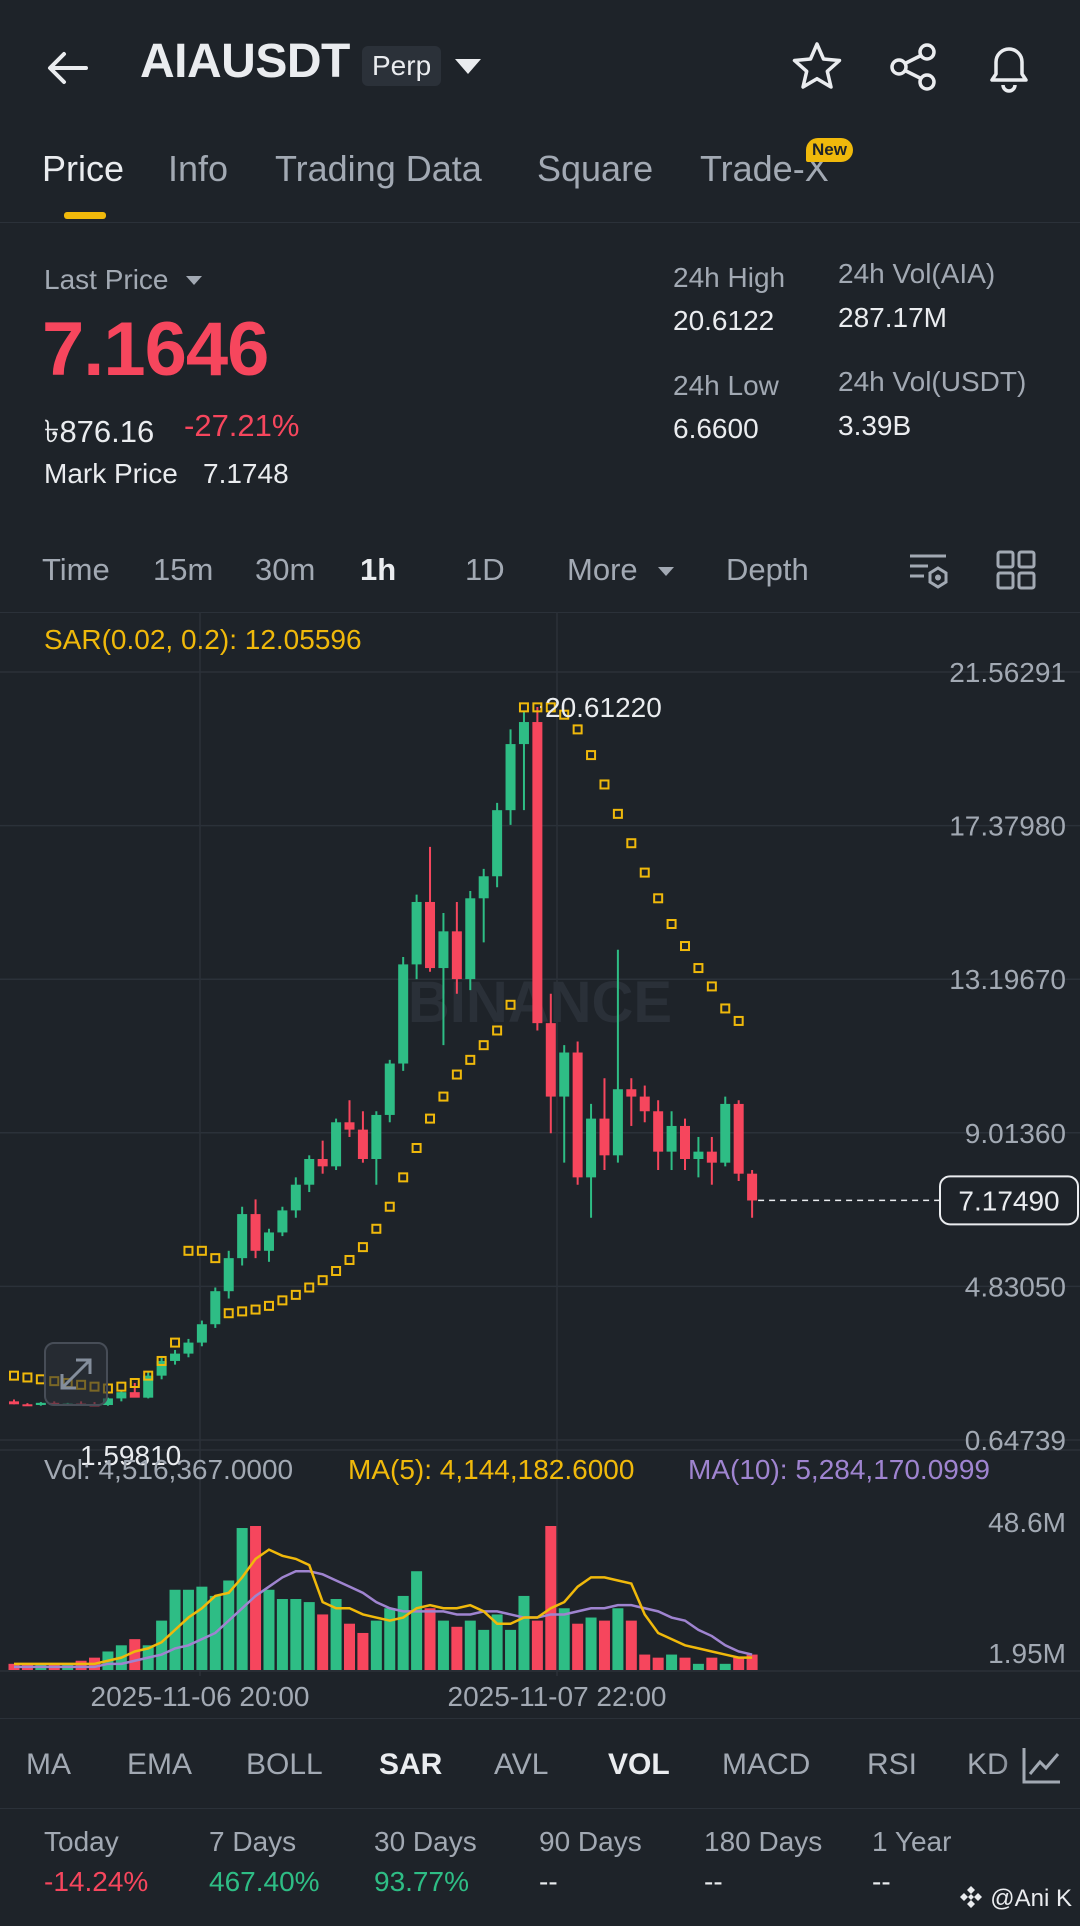  What do you see at coordinates (666, 572) in the screenshot?
I see `more-dropdown` at bounding box center [666, 572].